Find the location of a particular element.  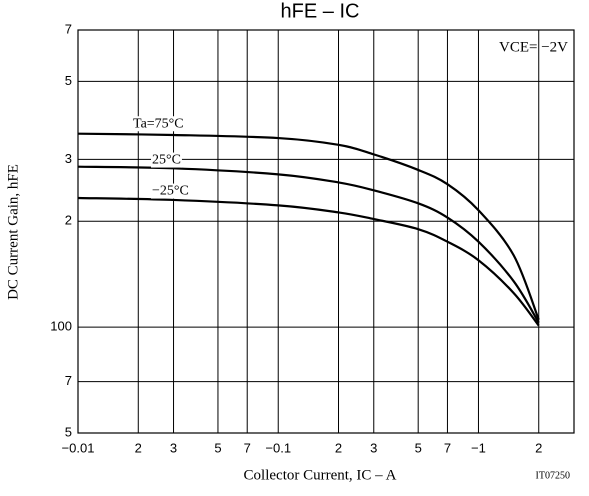

series-label: 25°C is located at coordinates (166, 160).